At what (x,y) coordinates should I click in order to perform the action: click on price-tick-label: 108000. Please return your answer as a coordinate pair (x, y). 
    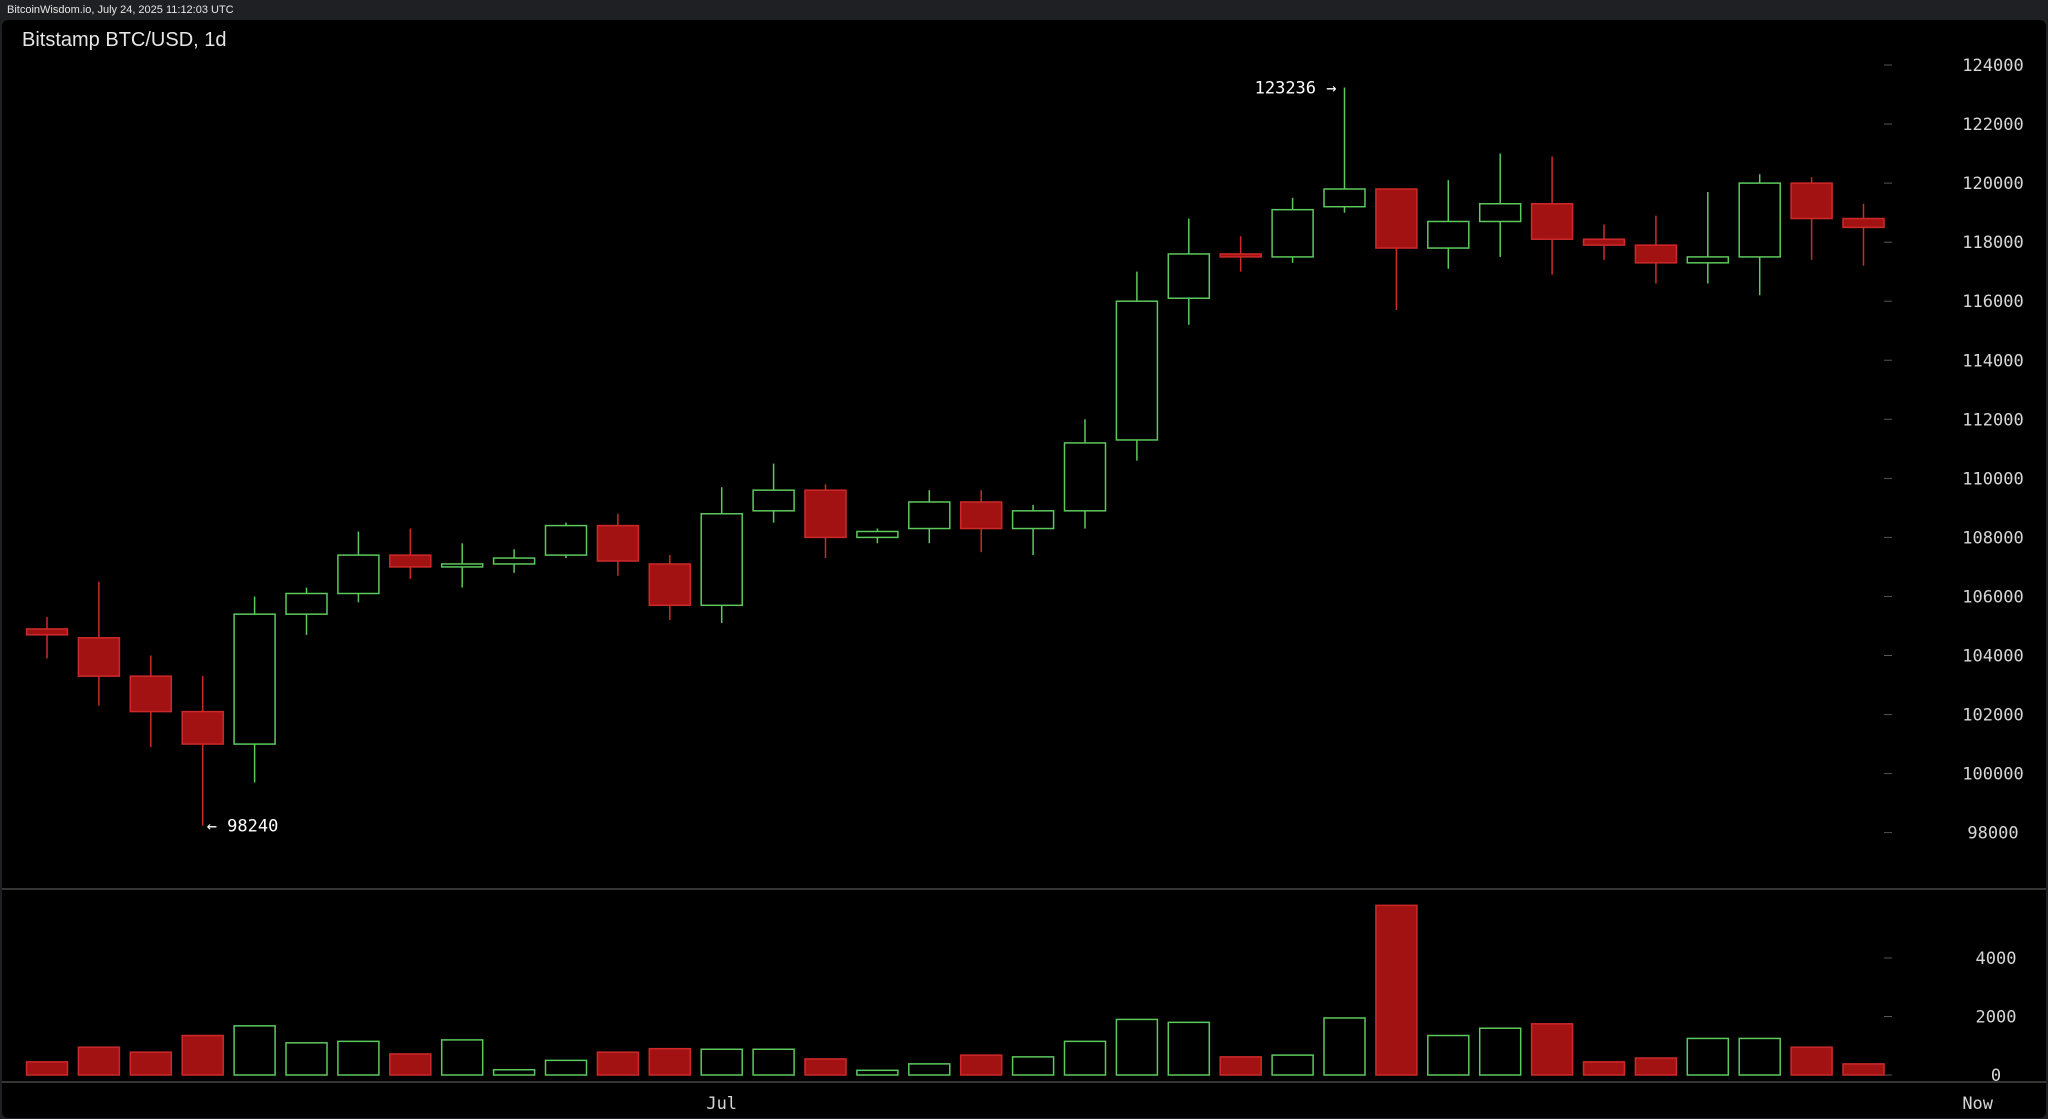
    Looking at the image, I should click on (1992, 538).